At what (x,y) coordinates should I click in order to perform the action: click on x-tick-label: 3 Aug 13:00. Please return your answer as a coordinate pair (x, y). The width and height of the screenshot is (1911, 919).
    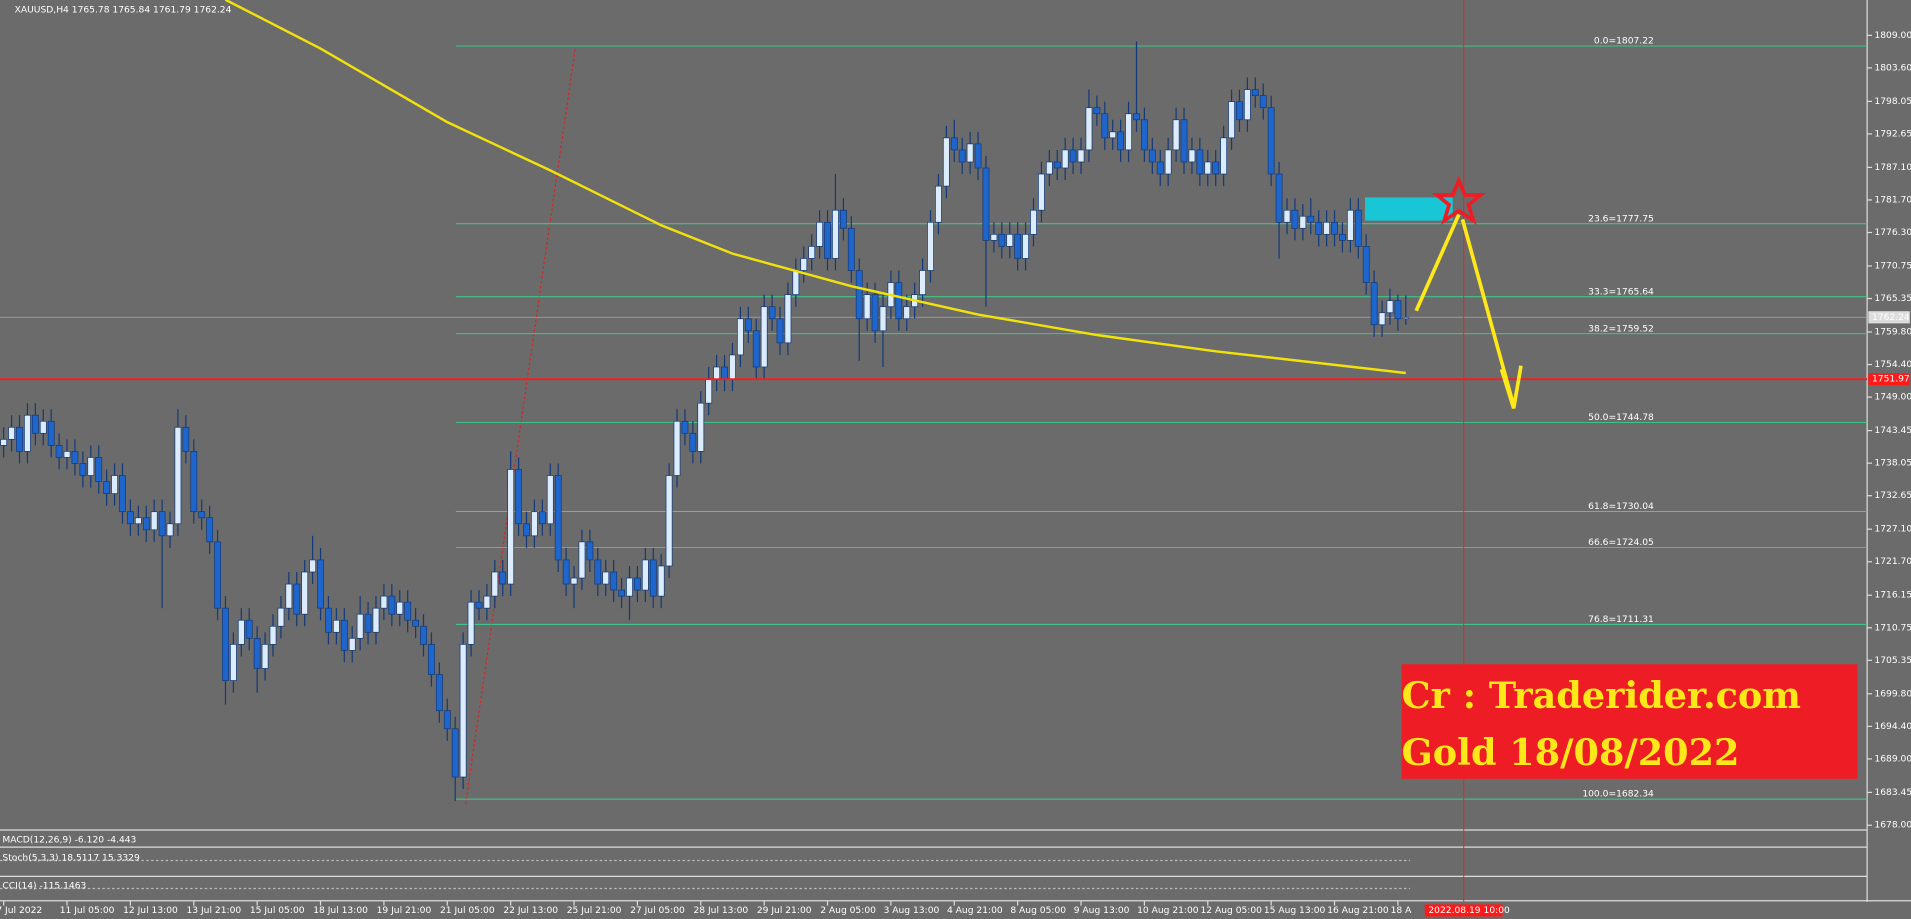
    Looking at the image, I should click on (912, 911).